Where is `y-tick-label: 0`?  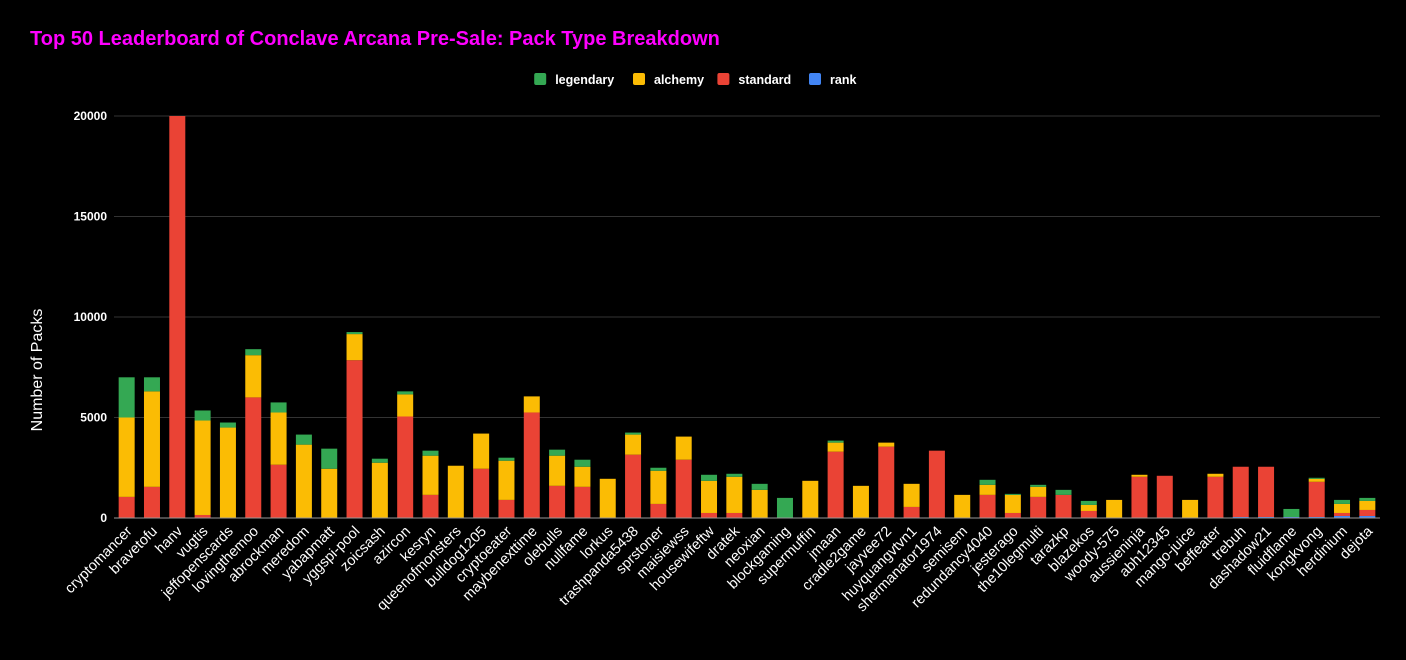 y-tick-label: 0 is located at coordinates (103, 518).